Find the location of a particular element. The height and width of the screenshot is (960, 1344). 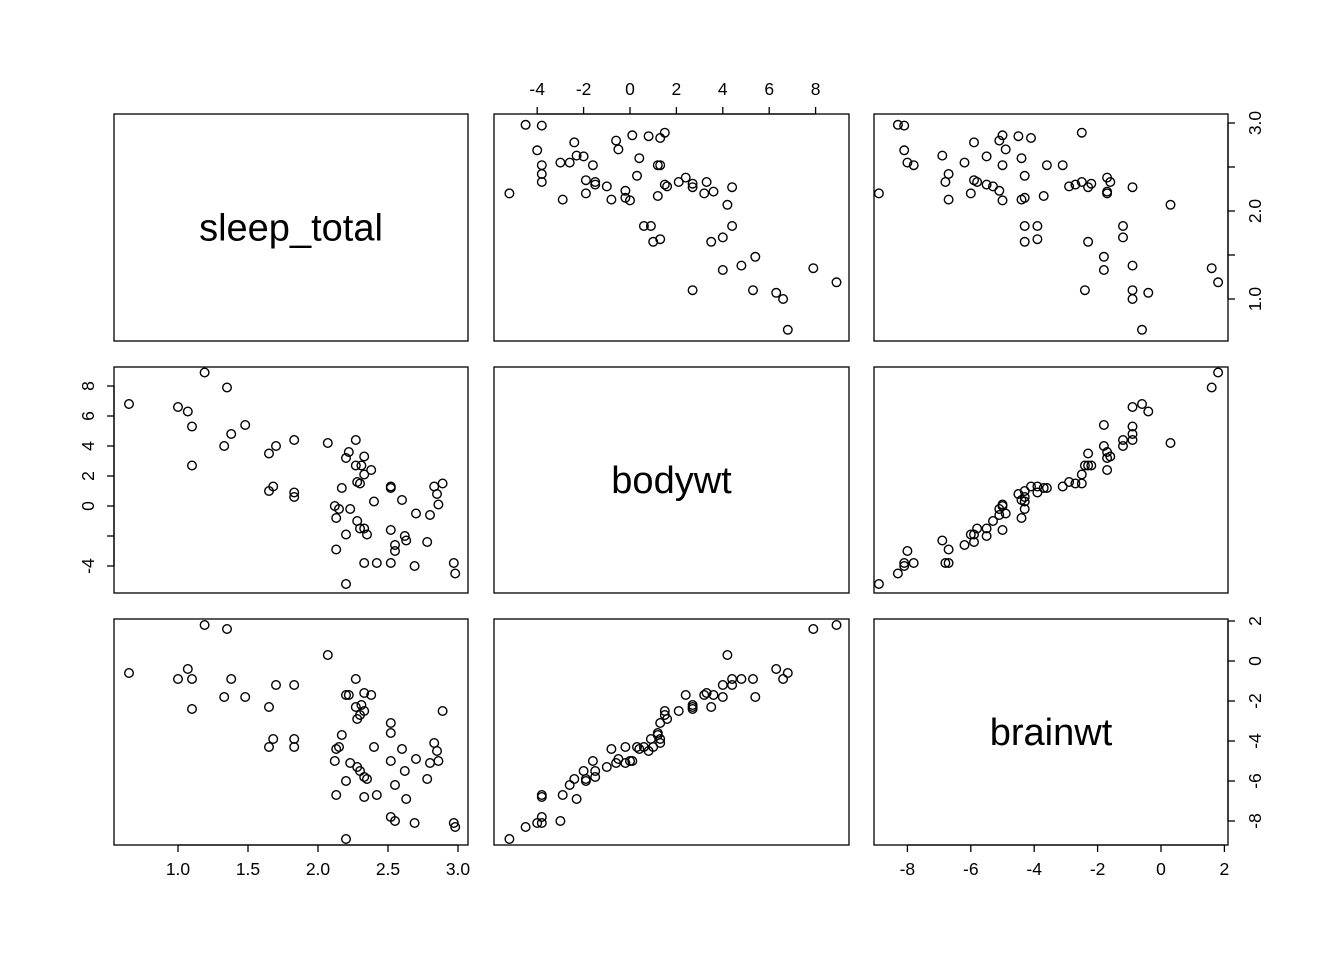

tick-label: 4 is located at coordinates (88, 446).